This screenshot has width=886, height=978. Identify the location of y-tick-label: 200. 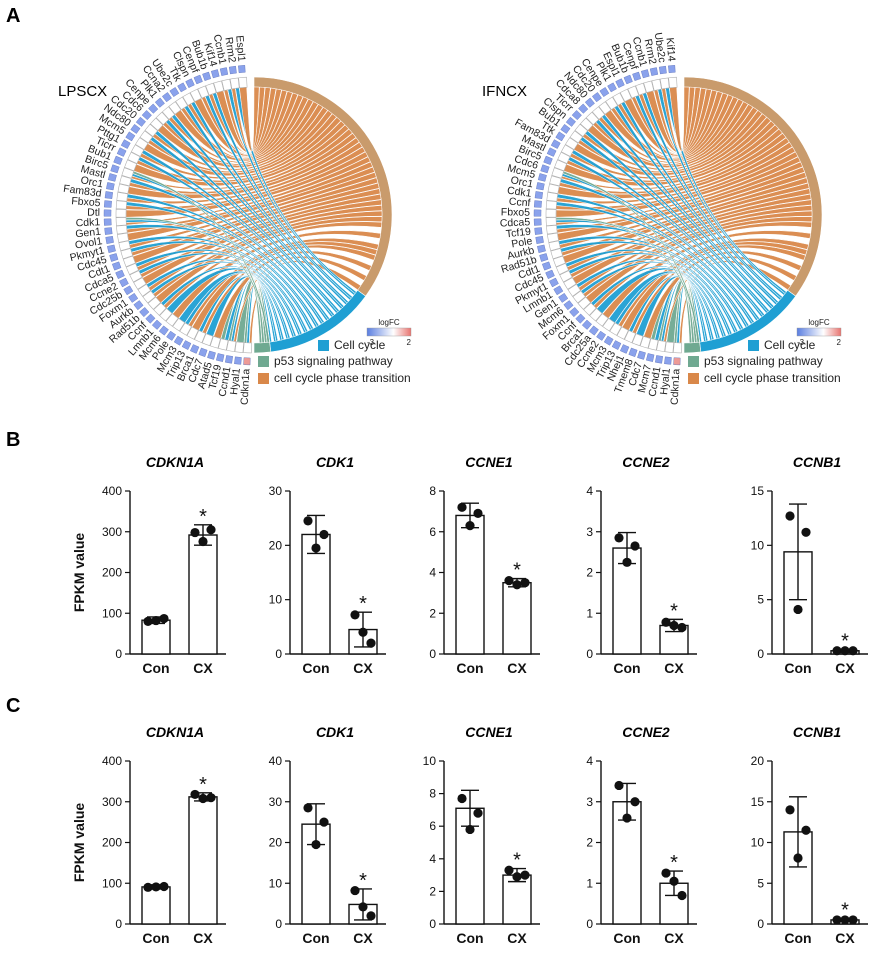
(112, 843).